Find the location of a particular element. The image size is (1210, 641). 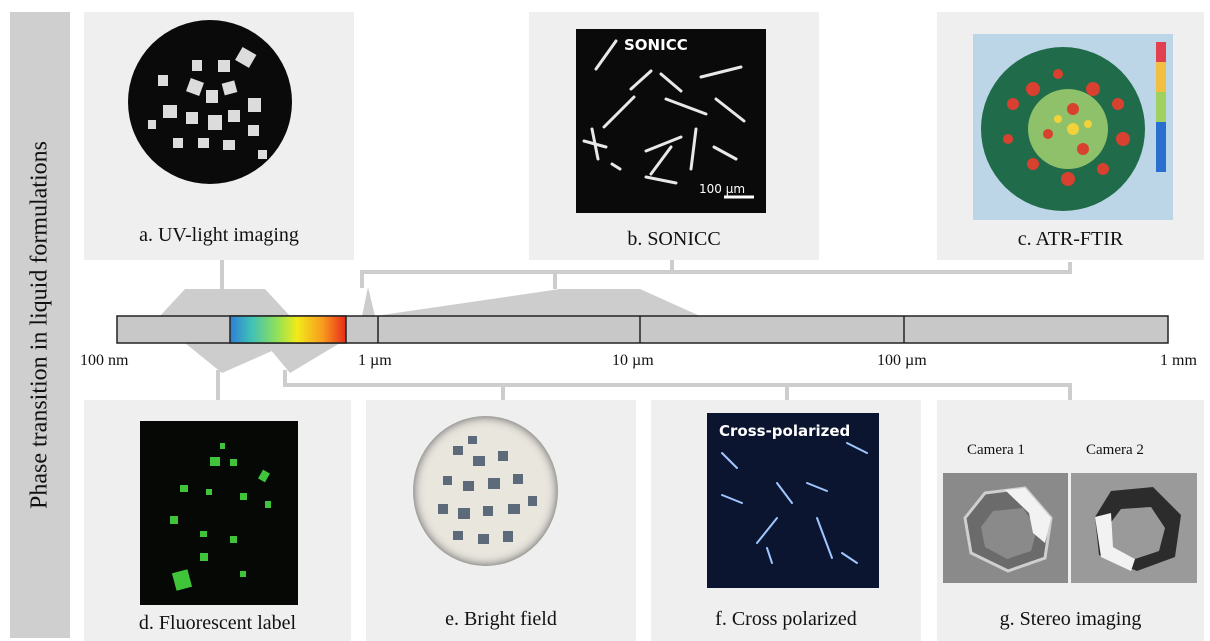

sonicc-image is located at coordinates (671, 121).